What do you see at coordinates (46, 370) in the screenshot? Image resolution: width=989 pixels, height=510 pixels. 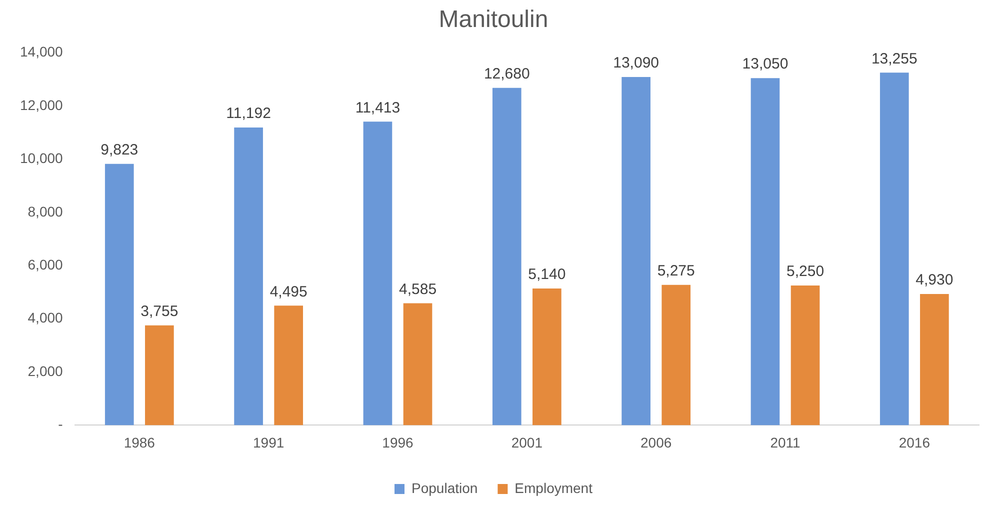 I see `y-tick-label: 2,000` at bounding box center [46, 370].